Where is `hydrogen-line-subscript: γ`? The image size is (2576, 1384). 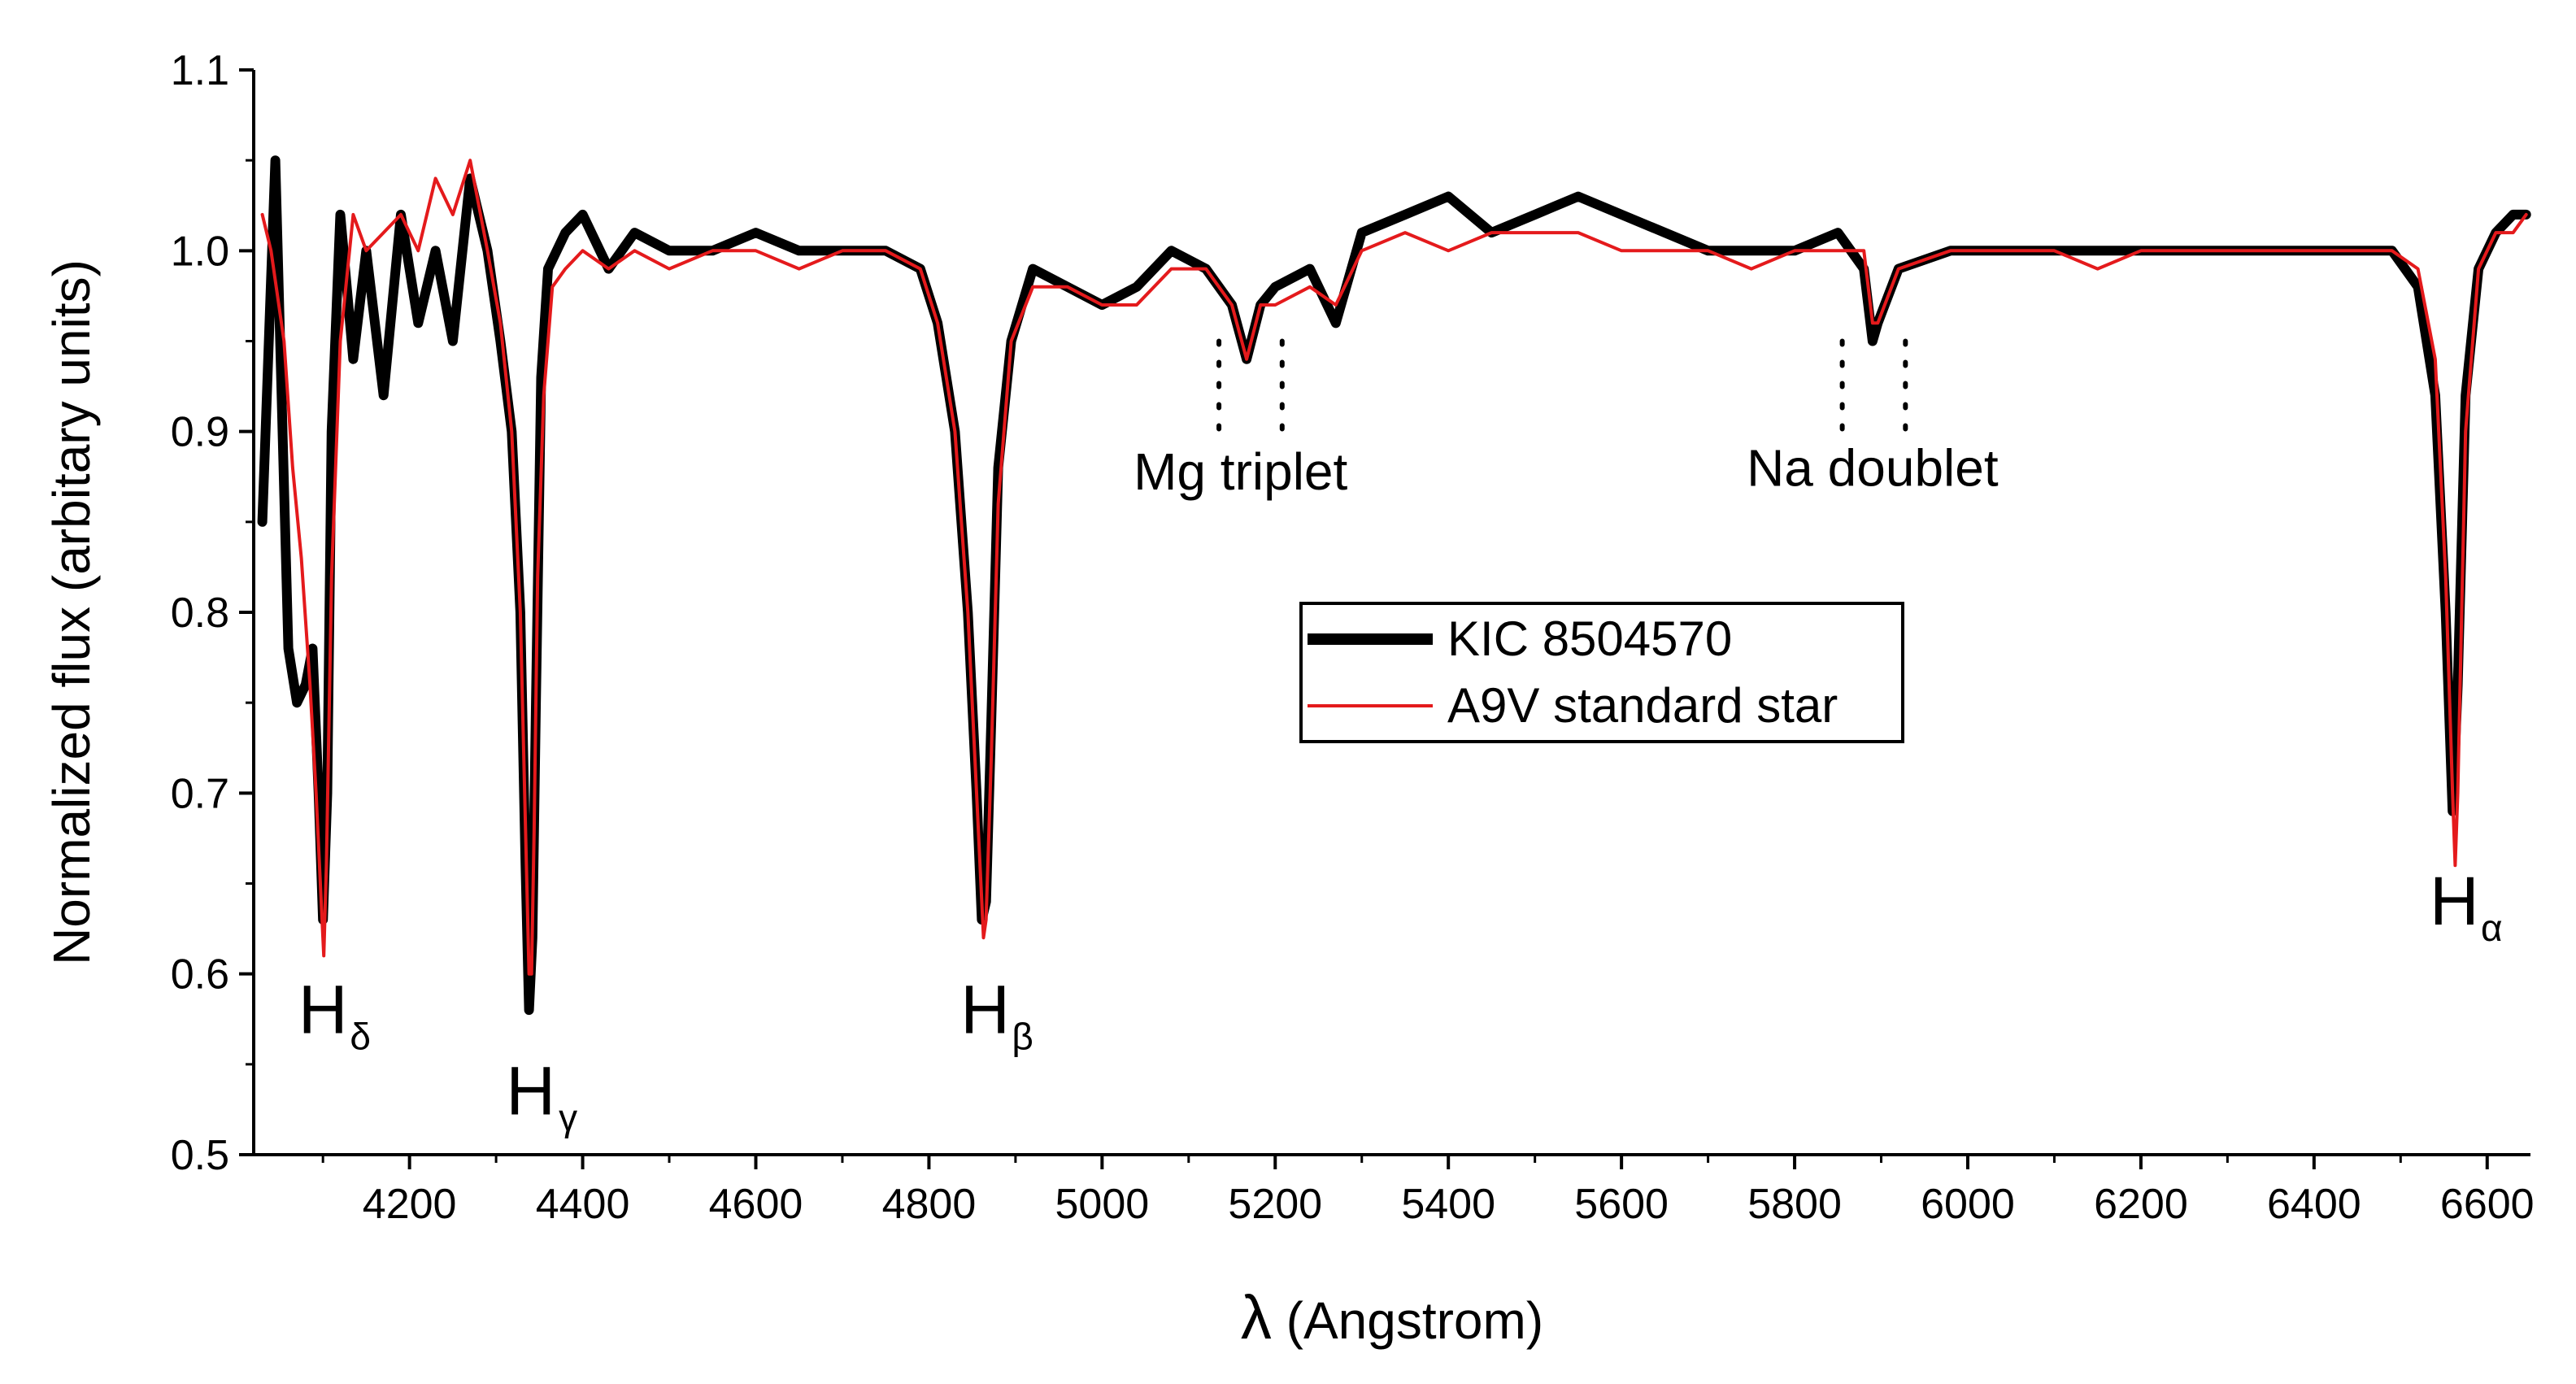 hydrogen-line-subscript: γ is located at coordinates (568, 1118).